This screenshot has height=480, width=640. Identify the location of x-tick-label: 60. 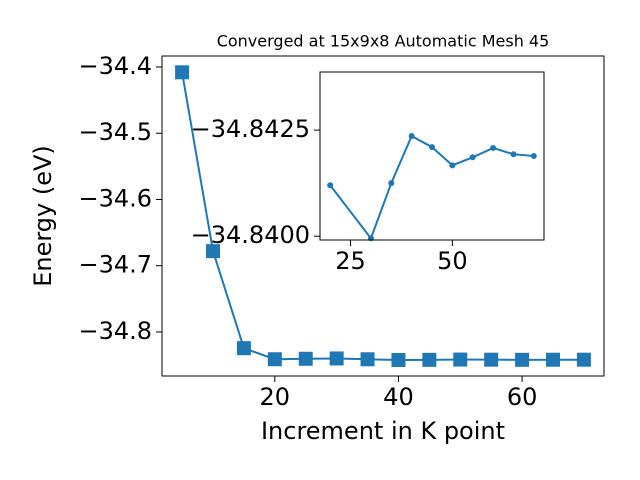
(522, 397).